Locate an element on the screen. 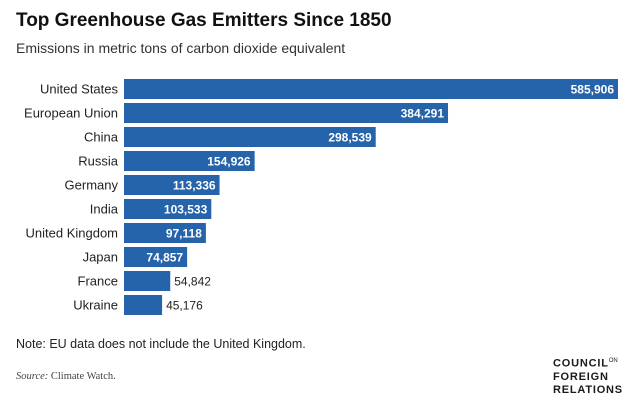 Image resolution: width=639 pixels, height=410 pixels. category-label-russia: Russia is located at coordinates (98, 161).